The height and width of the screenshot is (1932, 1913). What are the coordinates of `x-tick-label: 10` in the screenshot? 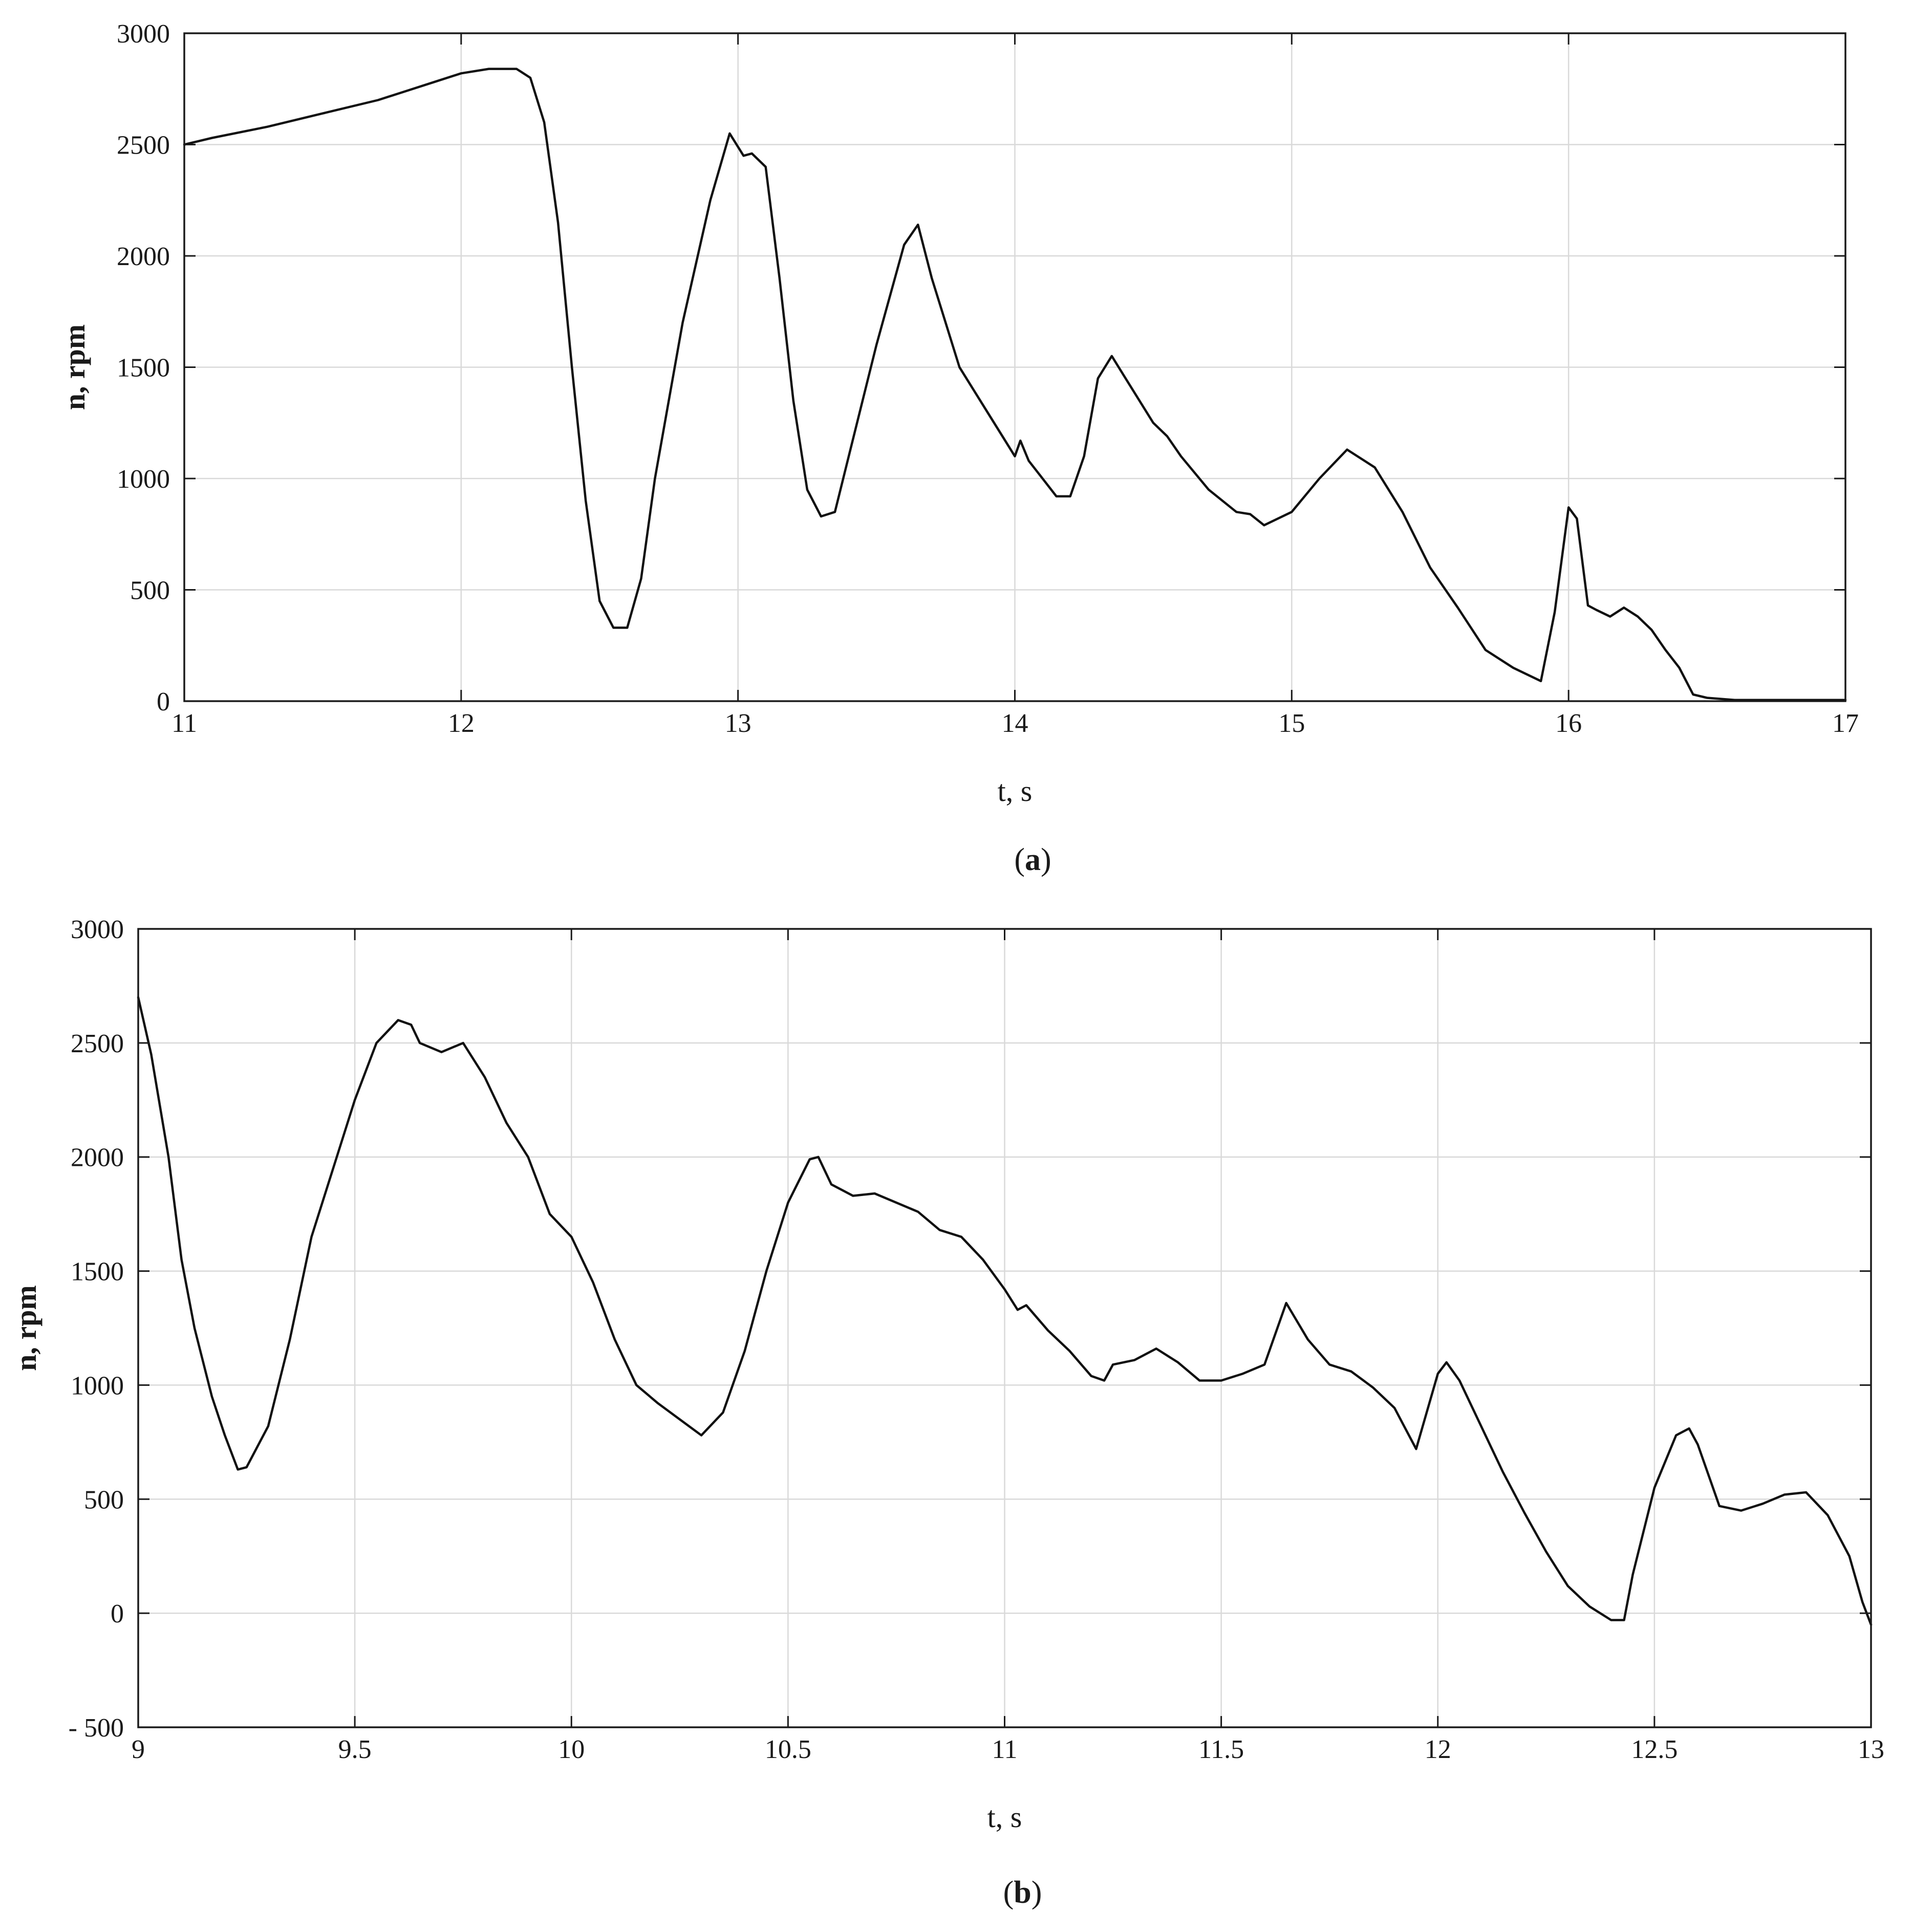 It's located at (571, 1749).